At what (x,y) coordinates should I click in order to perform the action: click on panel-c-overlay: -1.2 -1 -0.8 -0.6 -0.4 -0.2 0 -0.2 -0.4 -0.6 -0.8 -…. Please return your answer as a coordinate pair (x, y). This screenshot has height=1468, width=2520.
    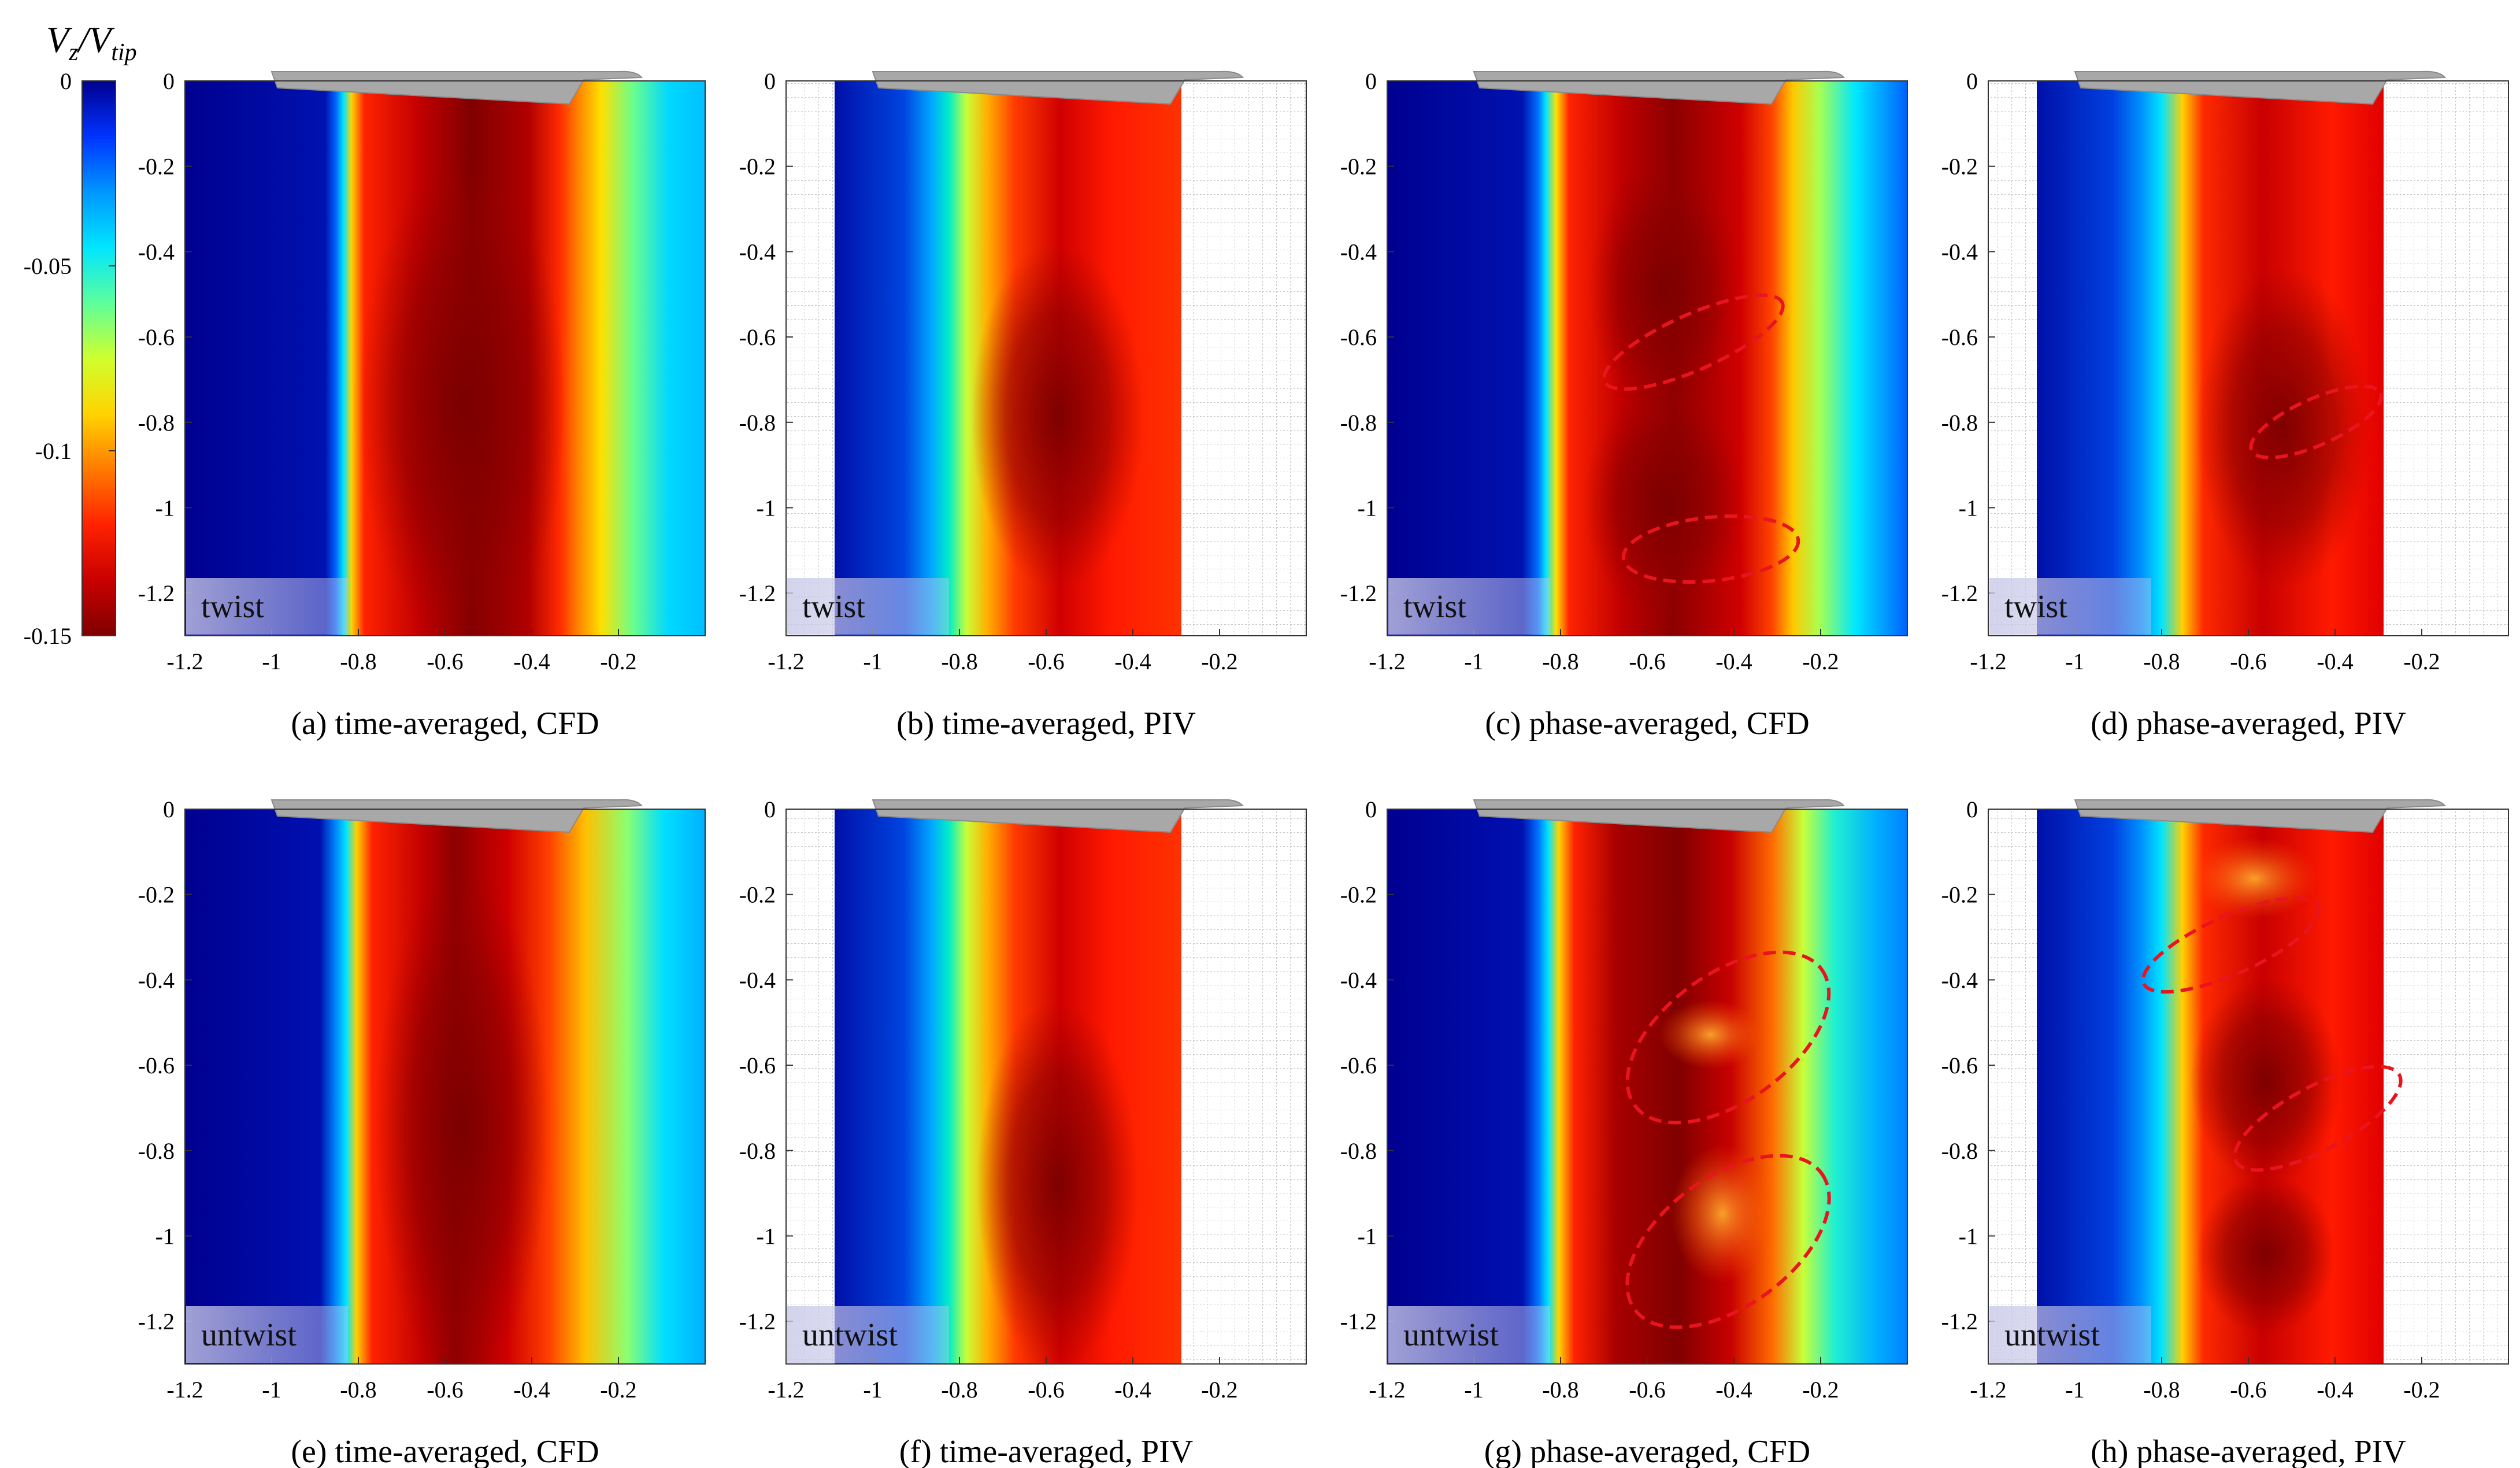
    Looking at the image, I should click on (1624, 405).